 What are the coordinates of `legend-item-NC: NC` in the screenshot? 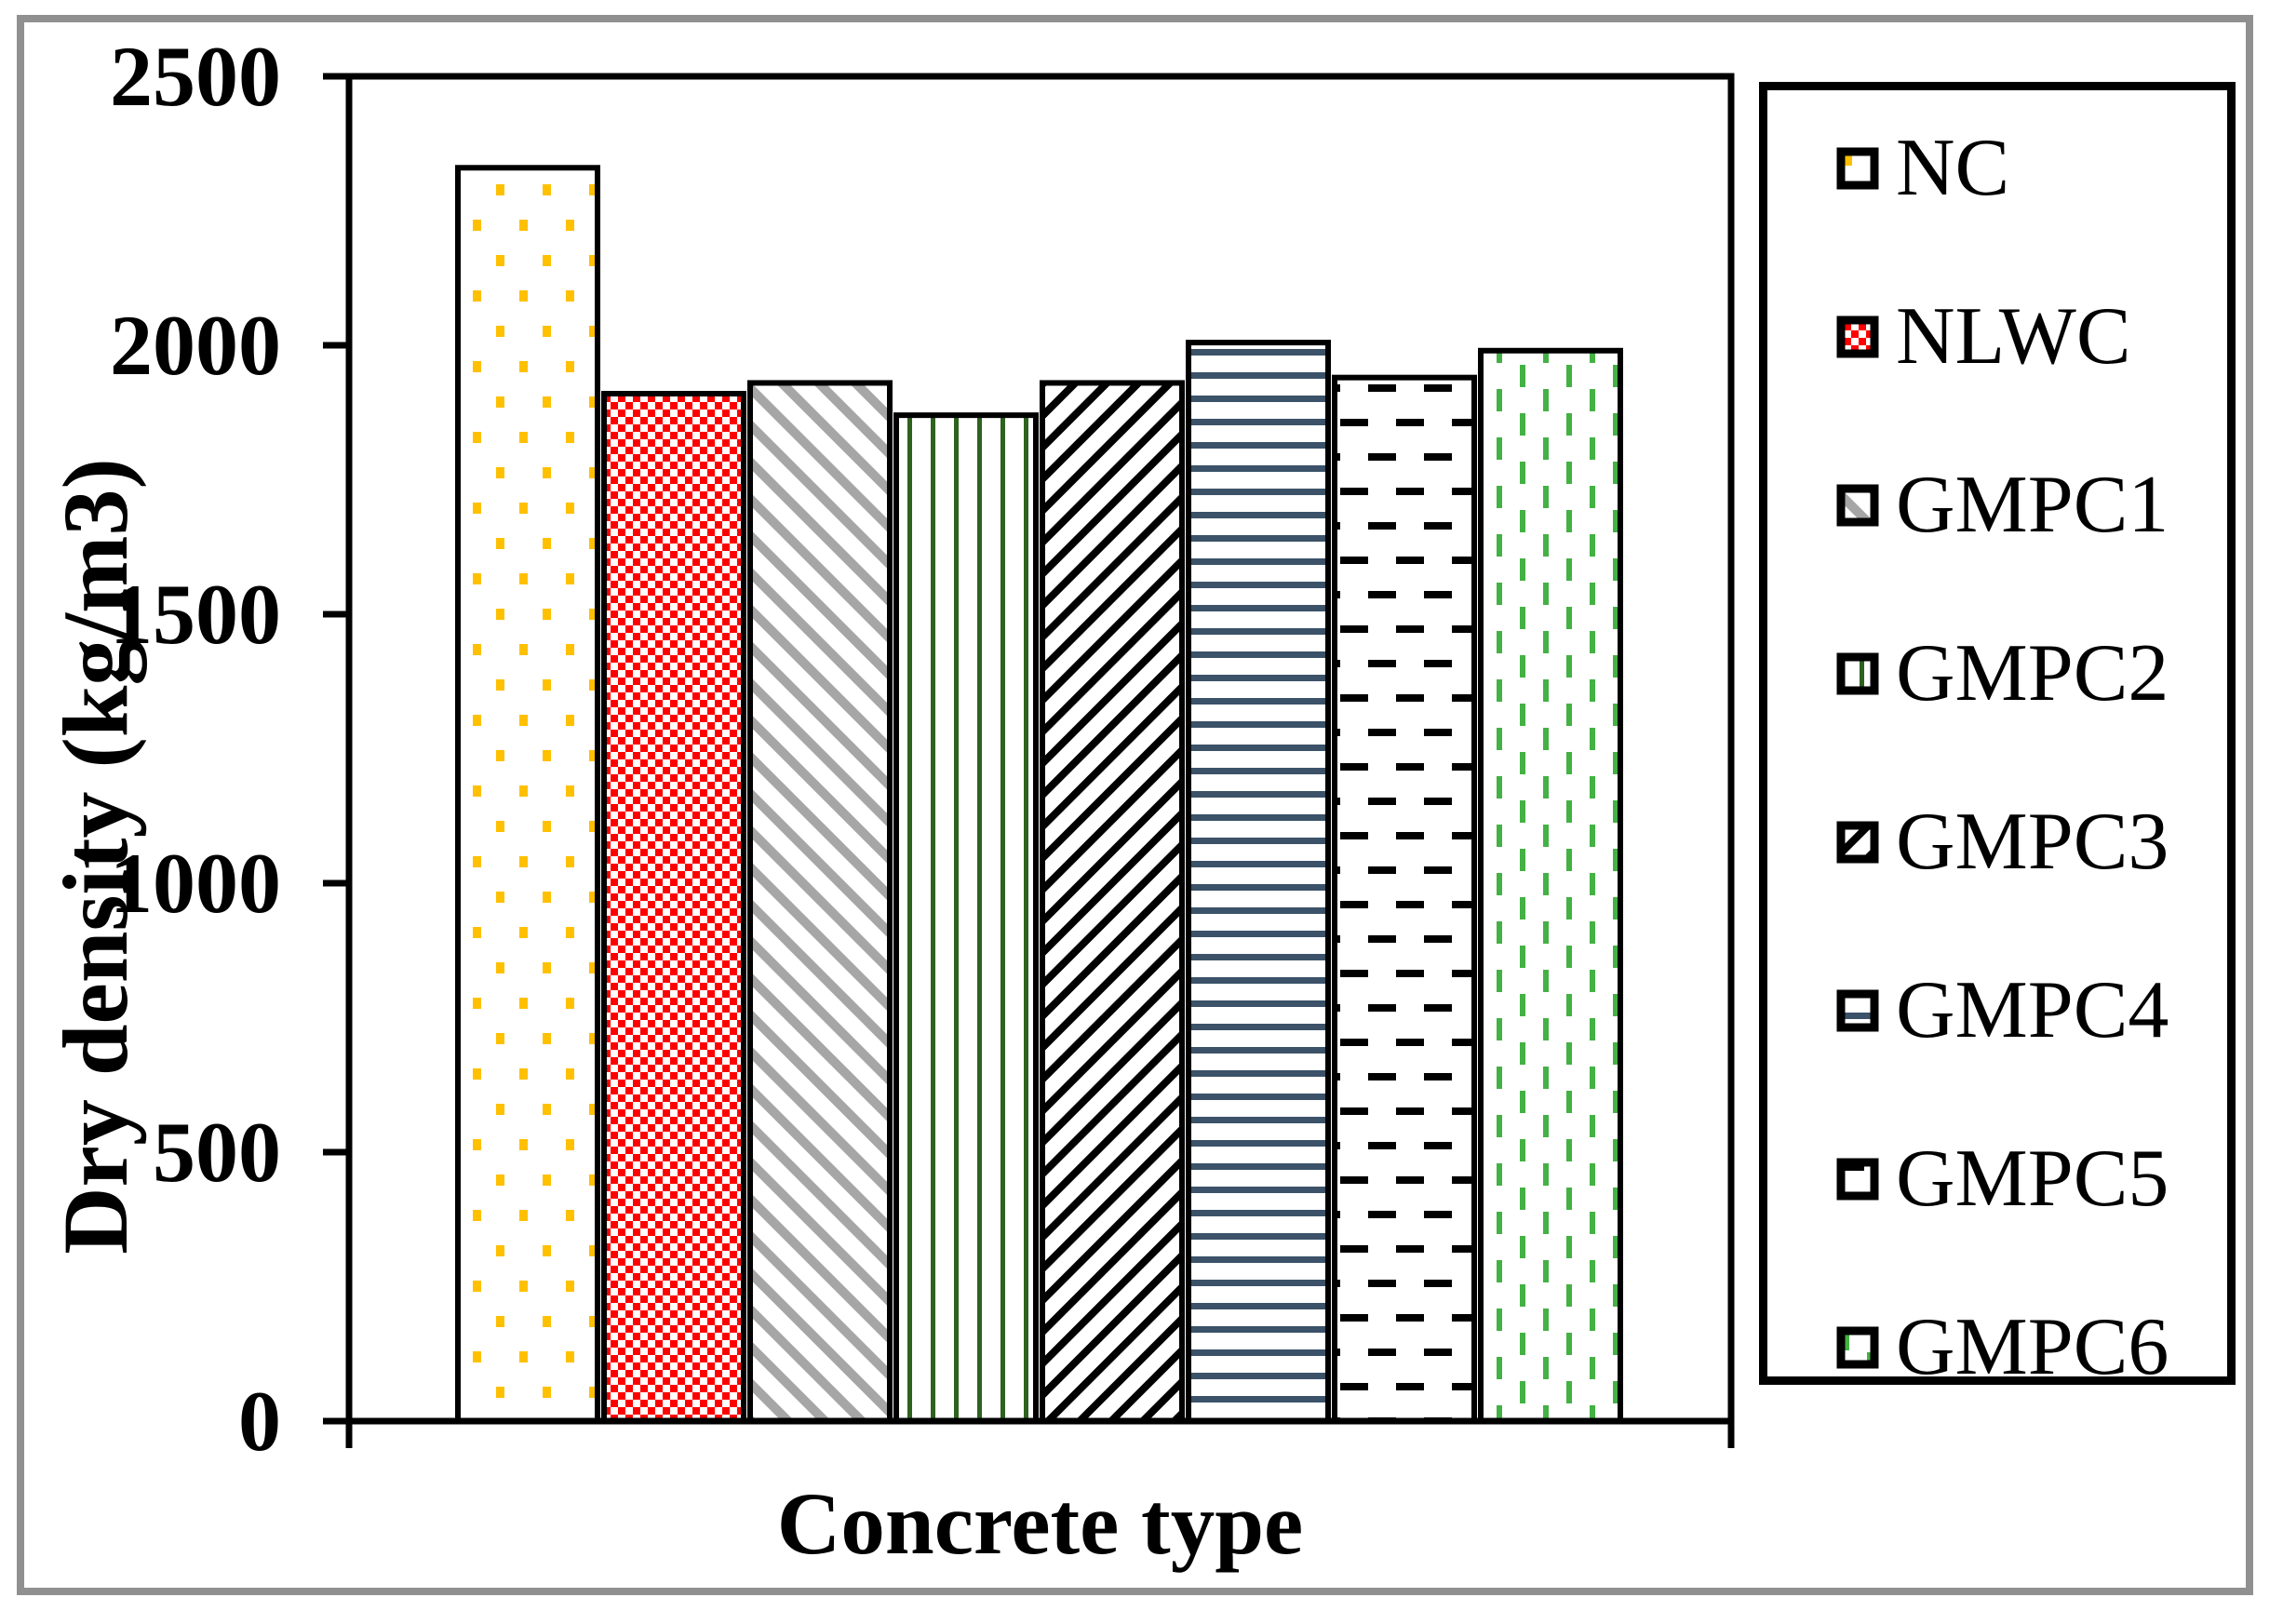 It's located at (1922, 169).